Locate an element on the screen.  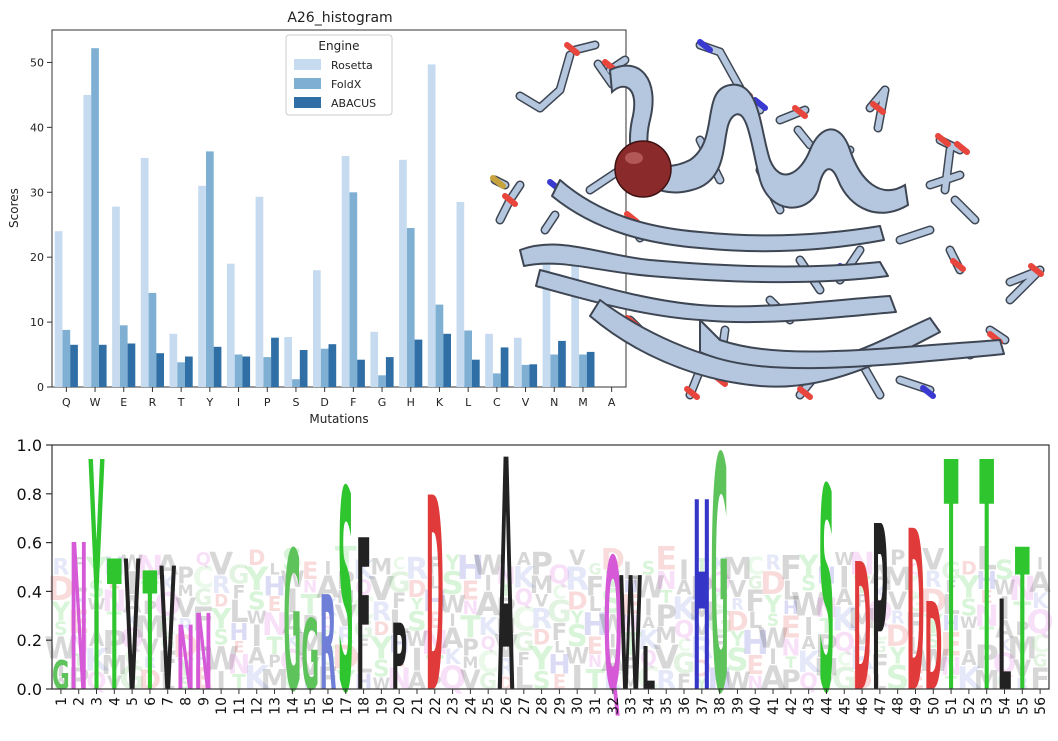
bar-abacus-P is located at coordinates (275, 362).